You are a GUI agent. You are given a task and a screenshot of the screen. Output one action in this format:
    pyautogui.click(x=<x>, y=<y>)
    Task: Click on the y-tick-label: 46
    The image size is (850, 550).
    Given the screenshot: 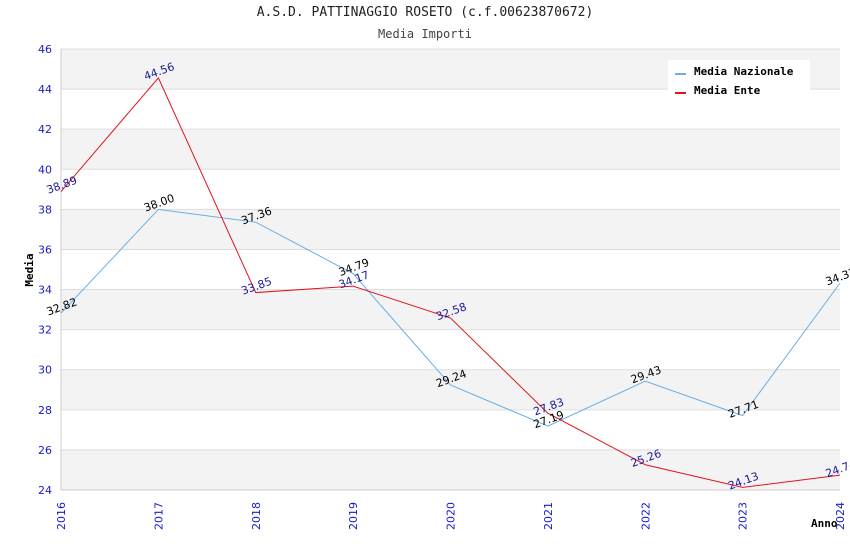 What is the action you would take?
    pyautogui.click(x=45, y=49)
    